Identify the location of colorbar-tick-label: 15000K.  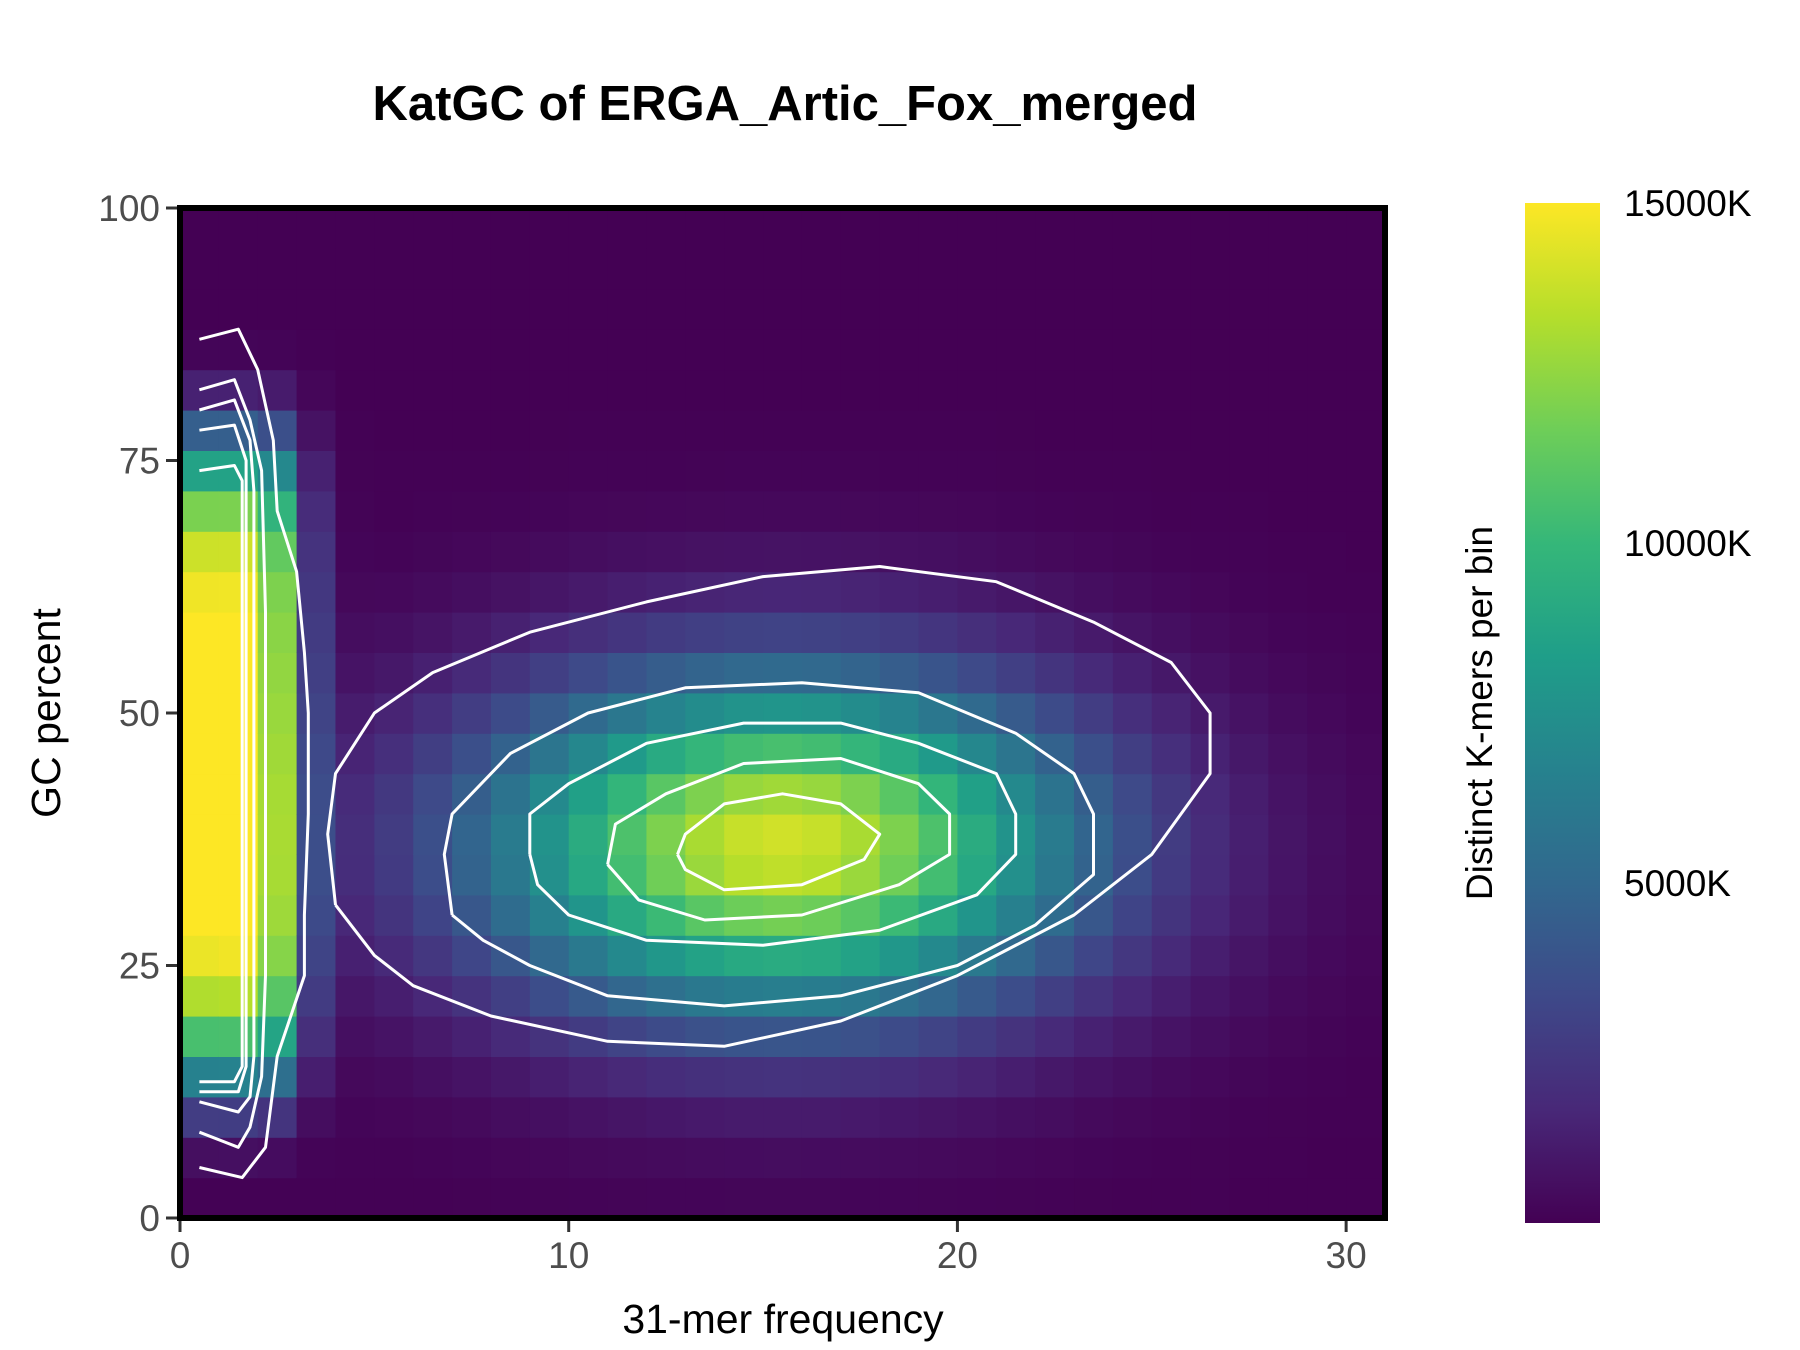
(1688, 203).